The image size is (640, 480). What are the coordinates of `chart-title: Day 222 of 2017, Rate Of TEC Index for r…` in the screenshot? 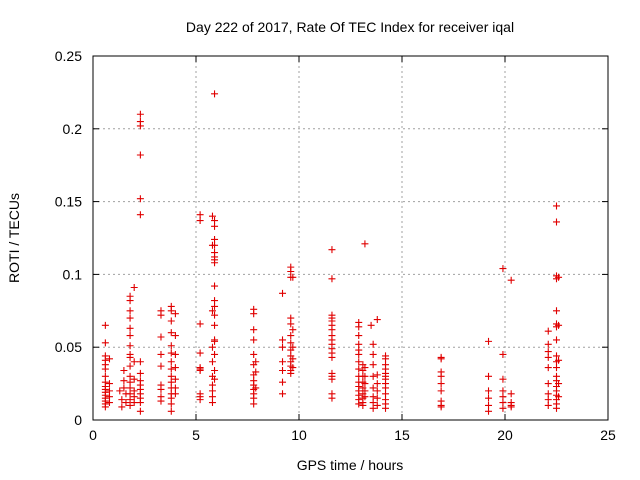 It's located at (350, 27).